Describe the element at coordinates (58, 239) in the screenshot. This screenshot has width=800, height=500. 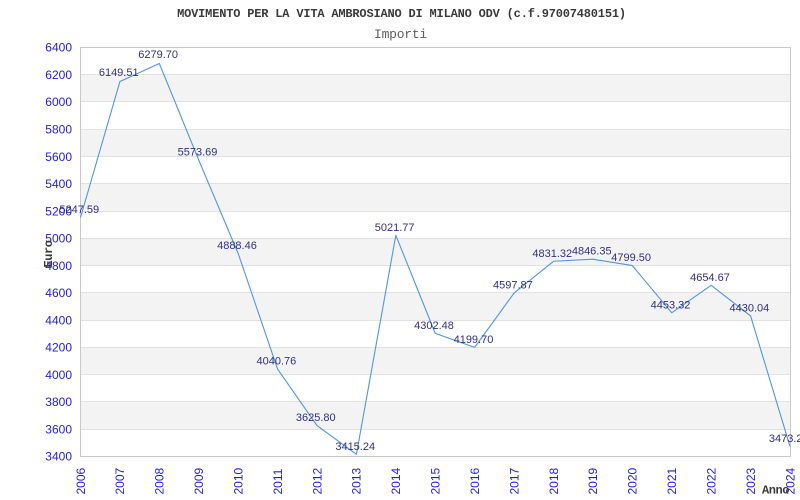
I see `svg-text: 5000` at that location.